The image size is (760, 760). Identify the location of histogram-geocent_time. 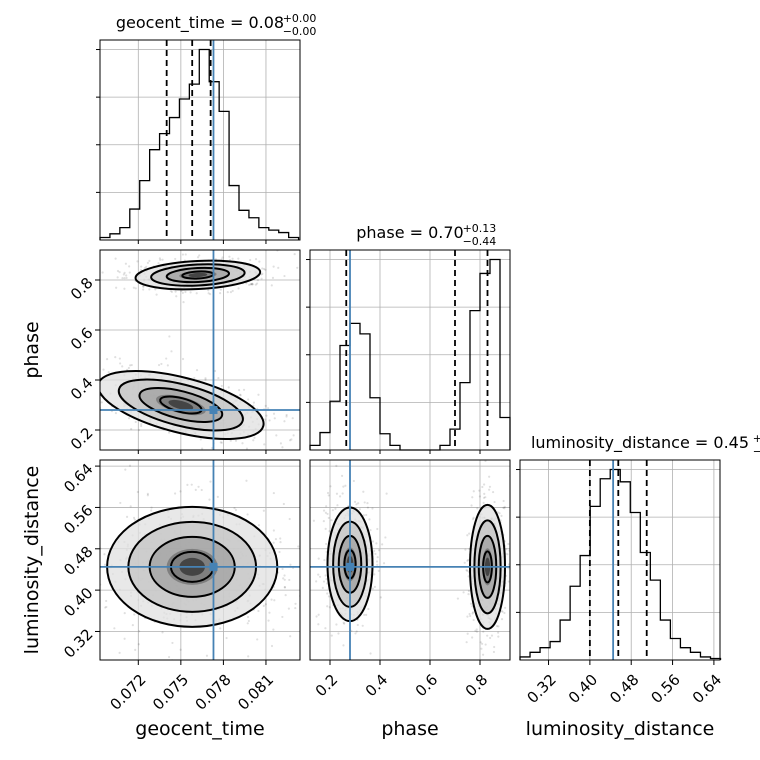
(199, 144).